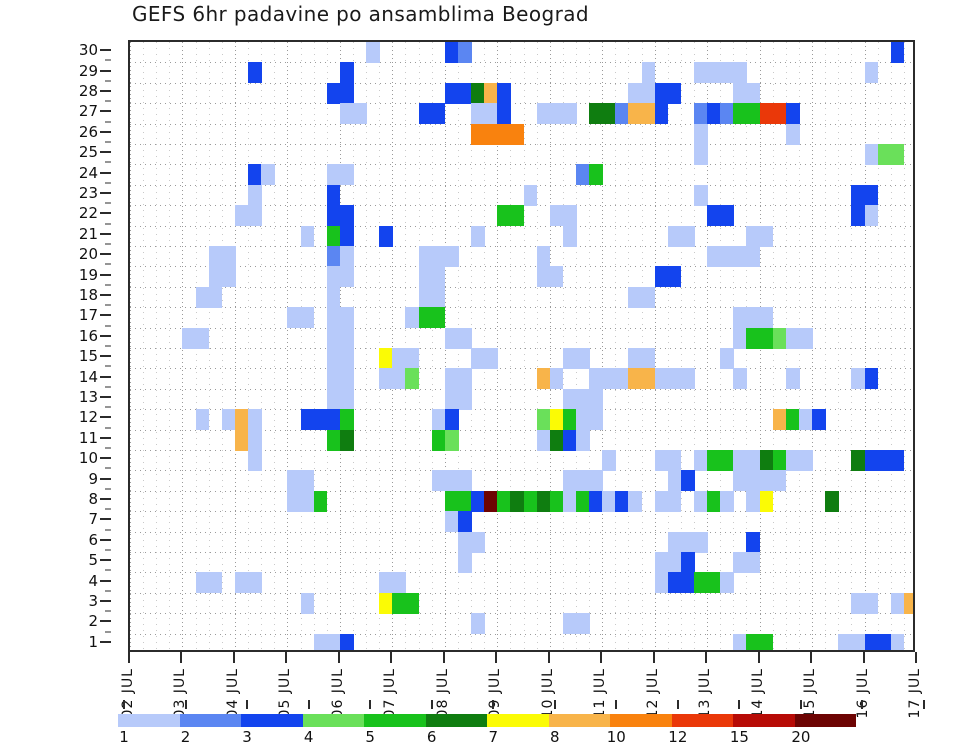 Image resolution: width=960 pixels, height=748 pixels. What do you see at coordinates (88, 335) in the screenshot?
I see `y-tick-label: 16` at bounding box center [88, 335].